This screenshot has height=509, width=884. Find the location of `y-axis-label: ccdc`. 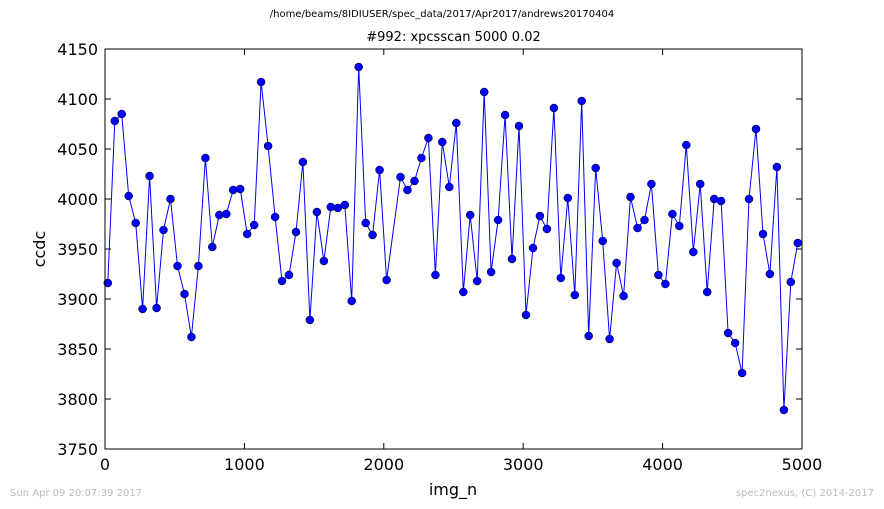

y-axis-label: ccdc is located at coordinates (39, 249).